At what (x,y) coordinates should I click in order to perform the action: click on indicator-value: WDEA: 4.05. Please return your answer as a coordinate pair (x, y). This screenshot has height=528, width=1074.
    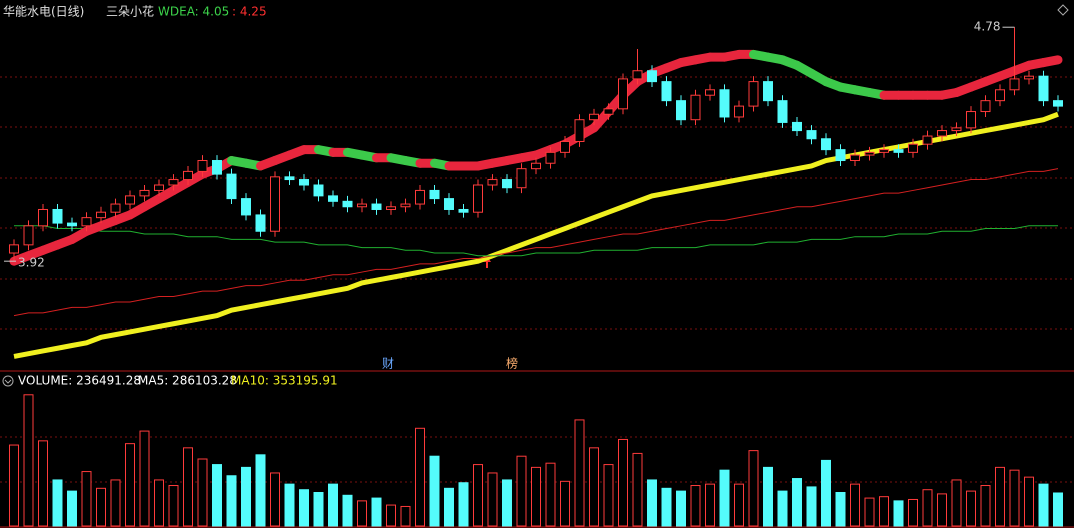
    Looking at the image, I should click on (193, 12).